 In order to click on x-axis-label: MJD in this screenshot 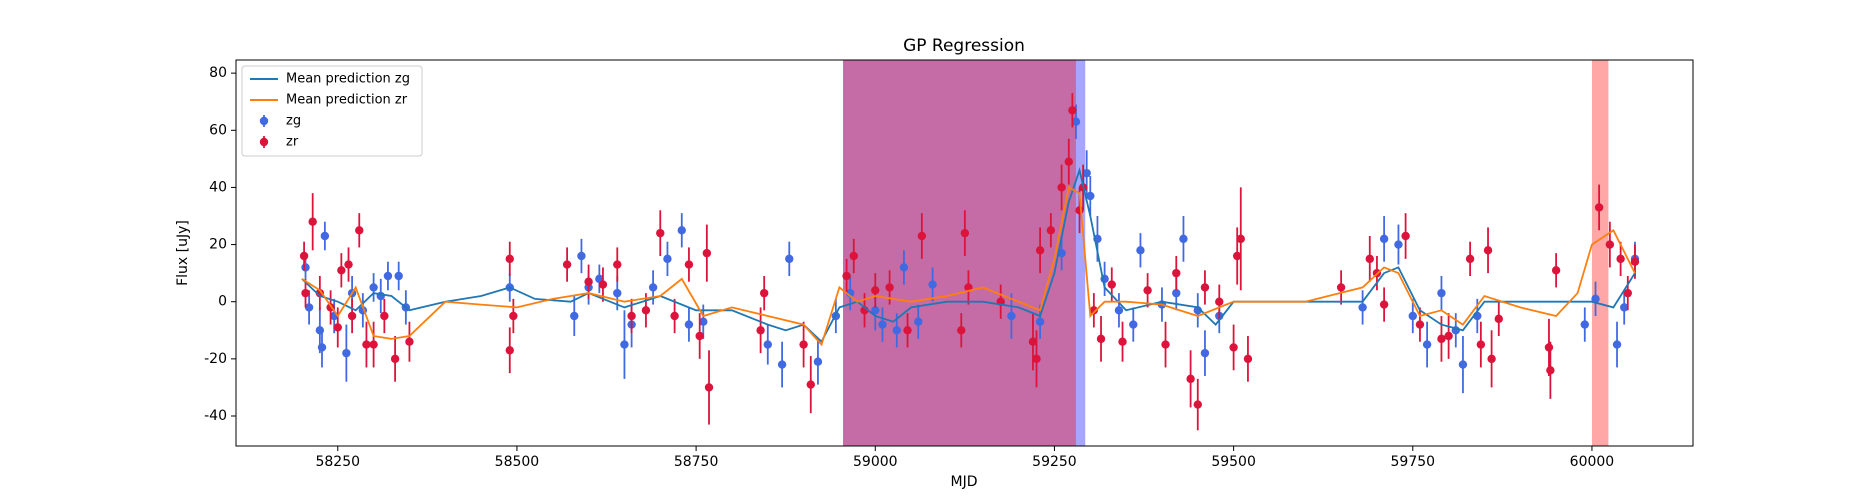, I will do `click(964, 482)`.